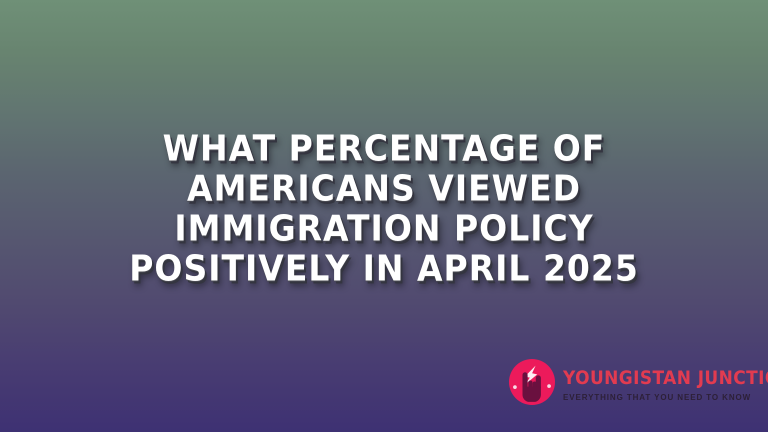 The width and height of the screenshot is (768, 432). Describe the element at coordinates (532, 382) in the screenshot. I see `rock-hand-lightning-icon` at that location.